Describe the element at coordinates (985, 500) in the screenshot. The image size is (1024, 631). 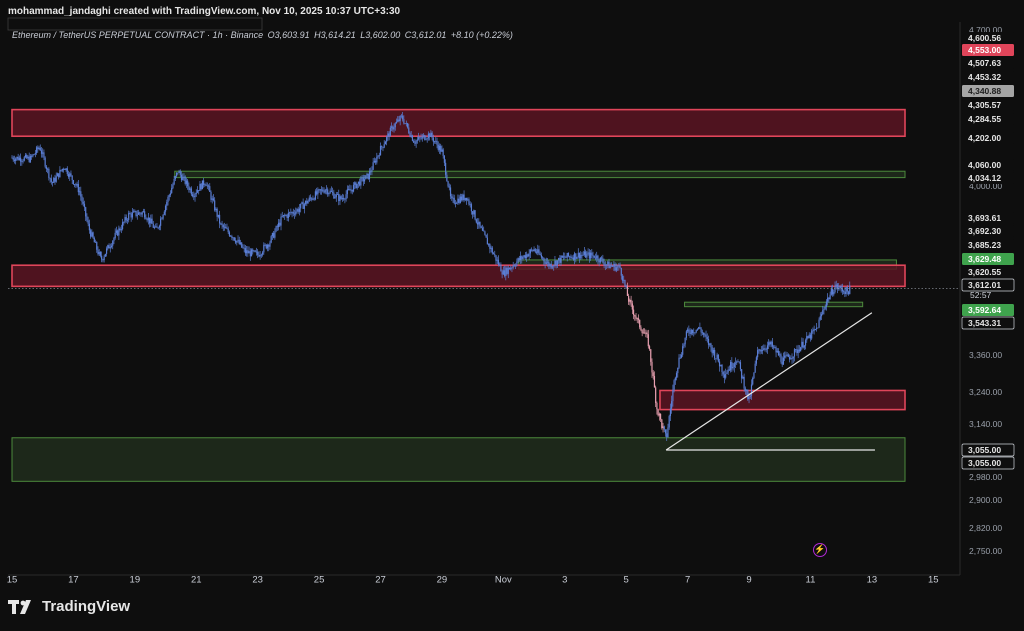
I see `price-tick-label: 2,900.00` at that location.